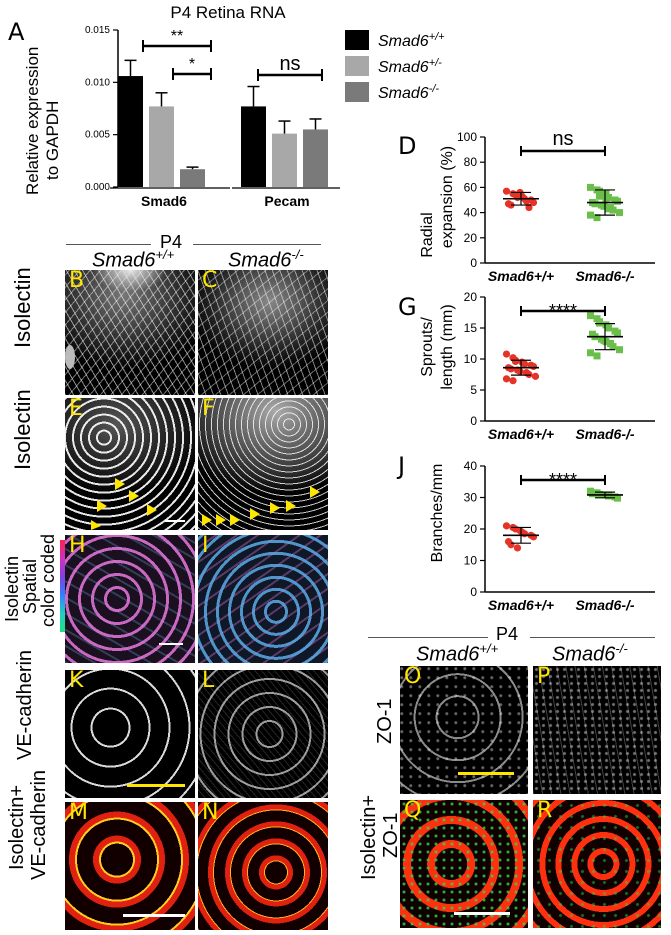 The image size is (671, 935). Describe the element at coordinates (562, 139) in the screenshot. I see `sig-label: ns` at that location.